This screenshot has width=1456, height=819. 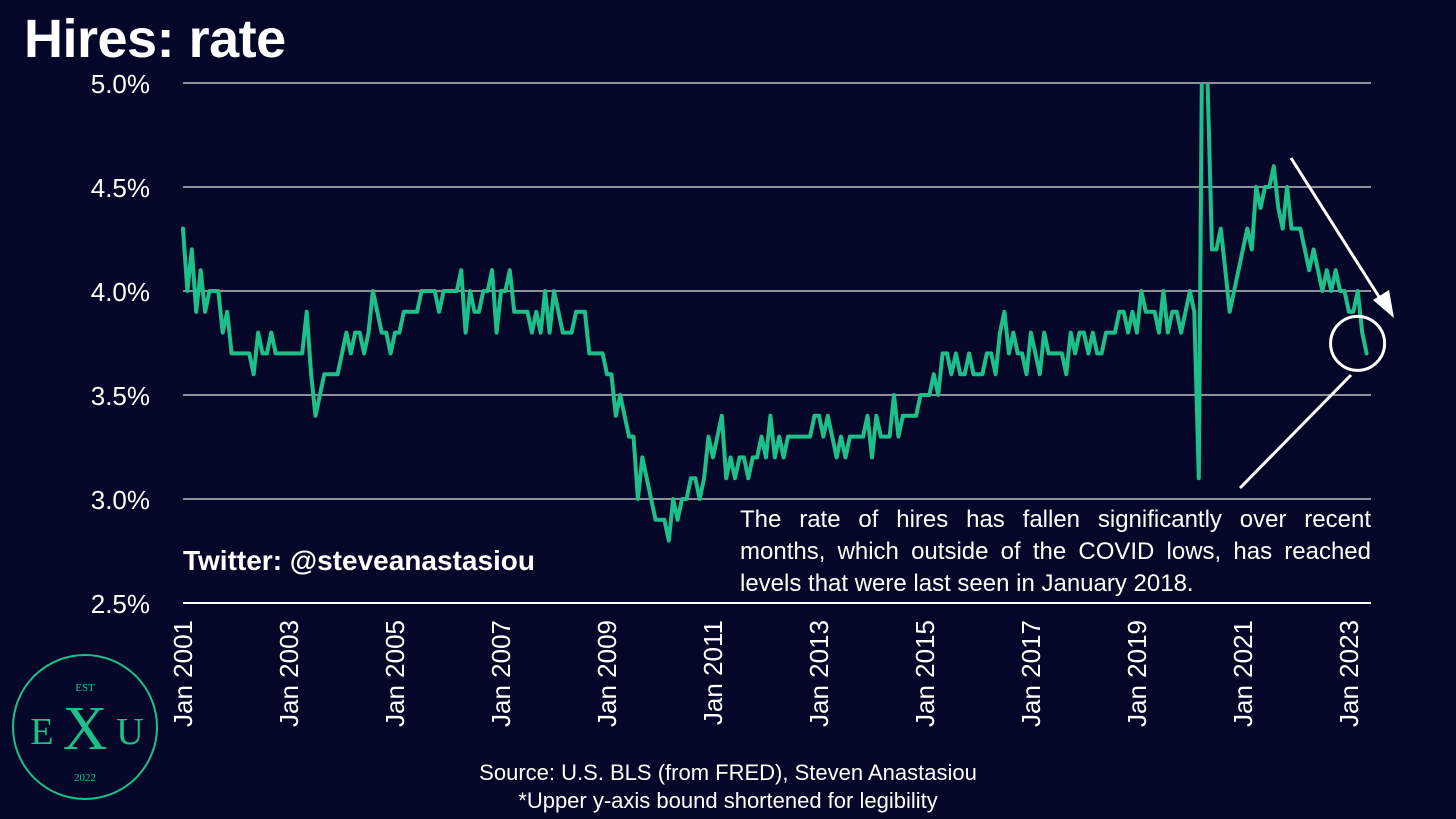 I want to click on x-tick-label: Jan 2011, so click(x=713, y=672).